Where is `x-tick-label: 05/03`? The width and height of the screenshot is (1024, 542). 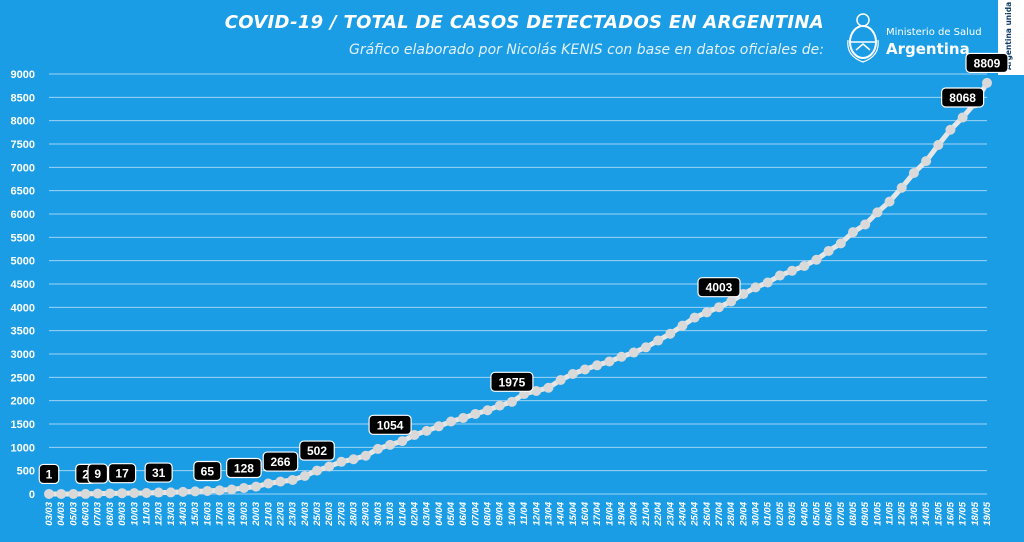 x-tick-label: 05/03 is located at coordinates (73, 513).